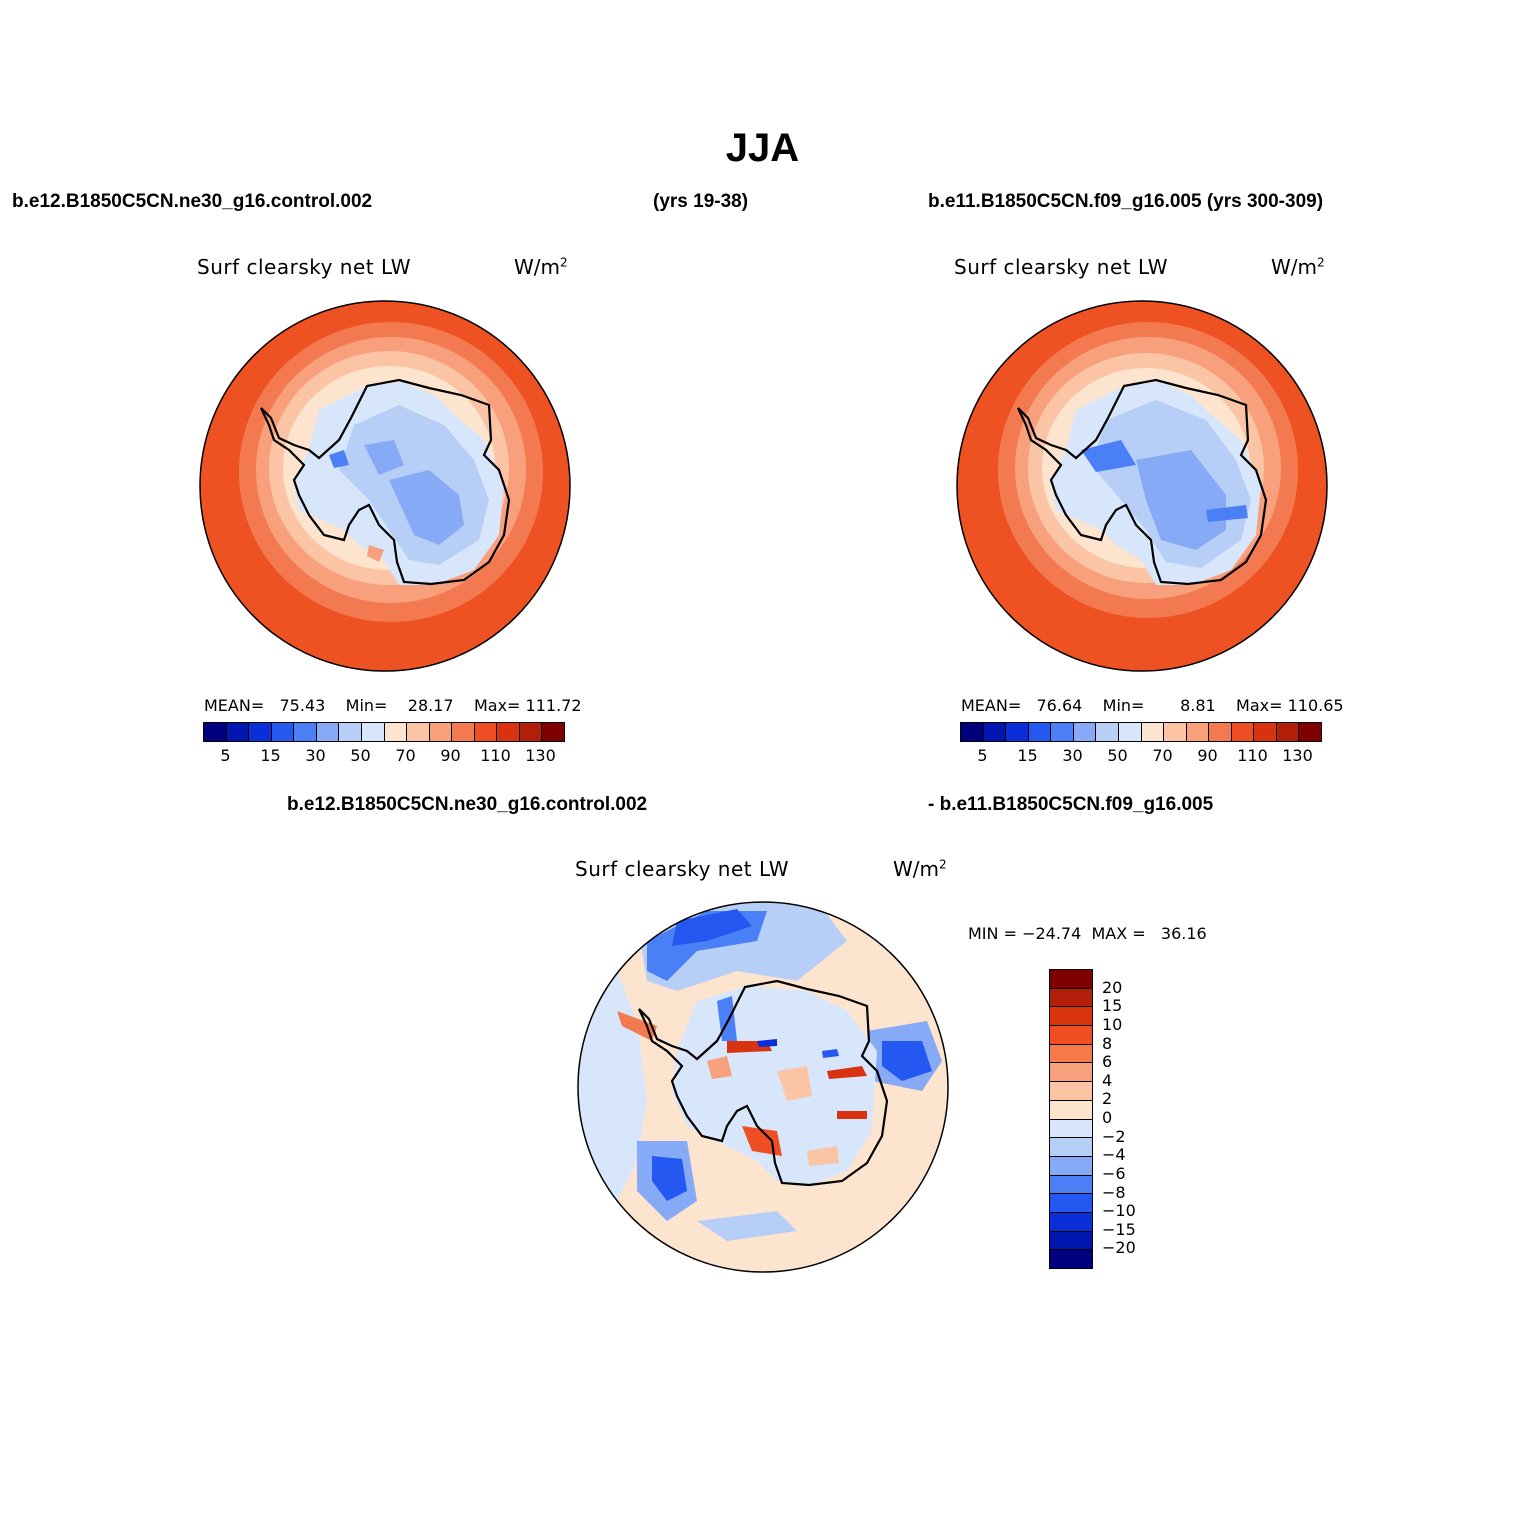 This screenshot has height=1525, width=1525. I want to click on panel2-units-sup: 2, so click(1321, 262).